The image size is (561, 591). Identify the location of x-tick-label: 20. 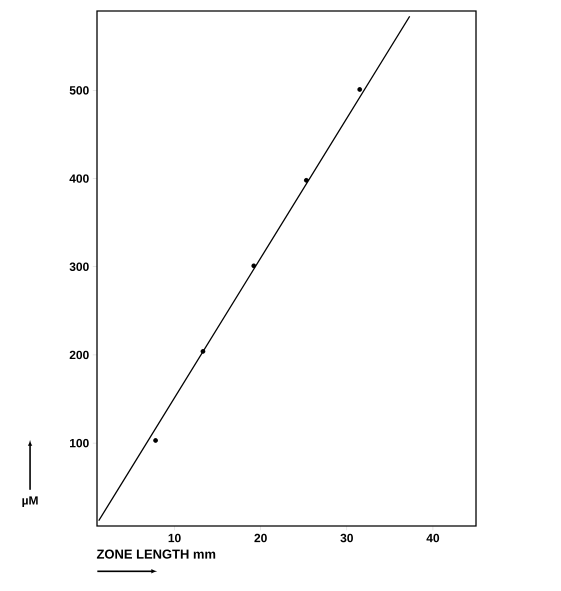
(260, 538).